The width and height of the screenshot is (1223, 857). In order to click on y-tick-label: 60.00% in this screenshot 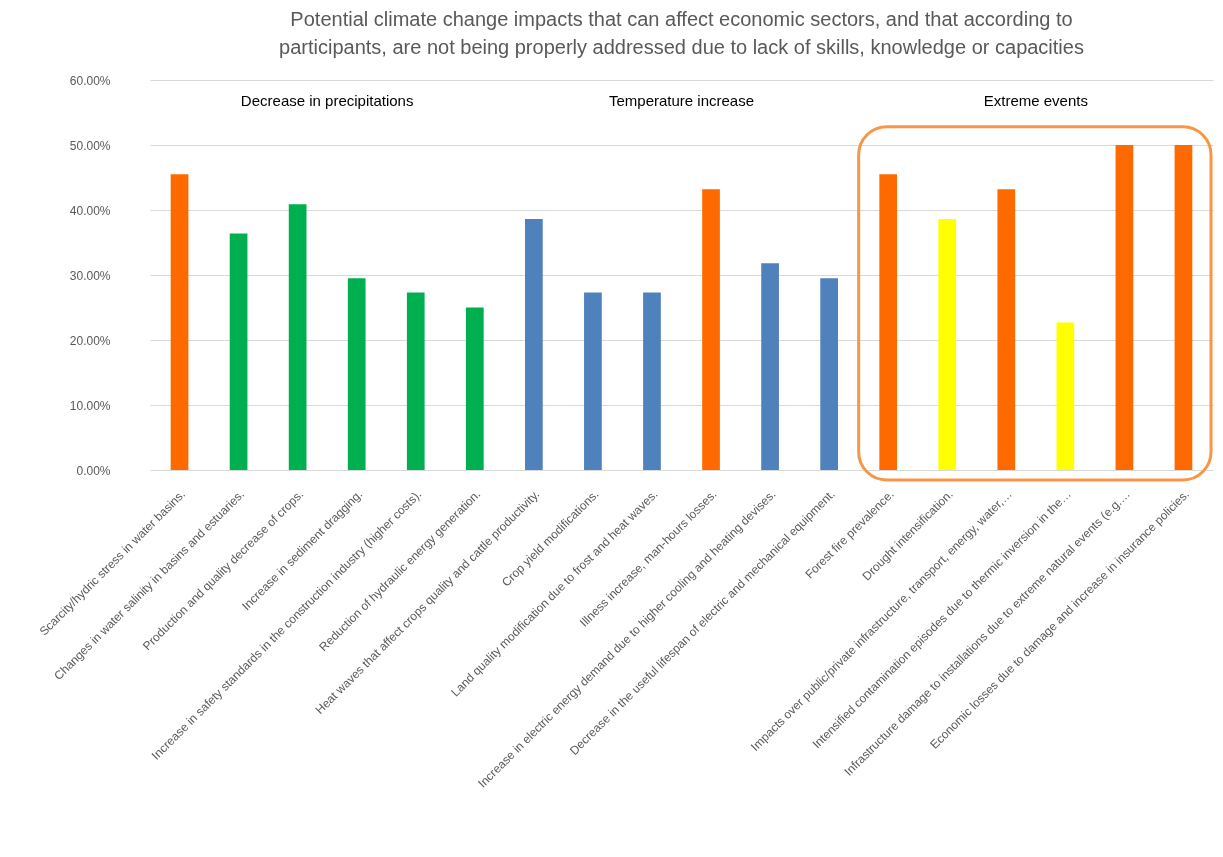, I will do `click(90, 80)`.